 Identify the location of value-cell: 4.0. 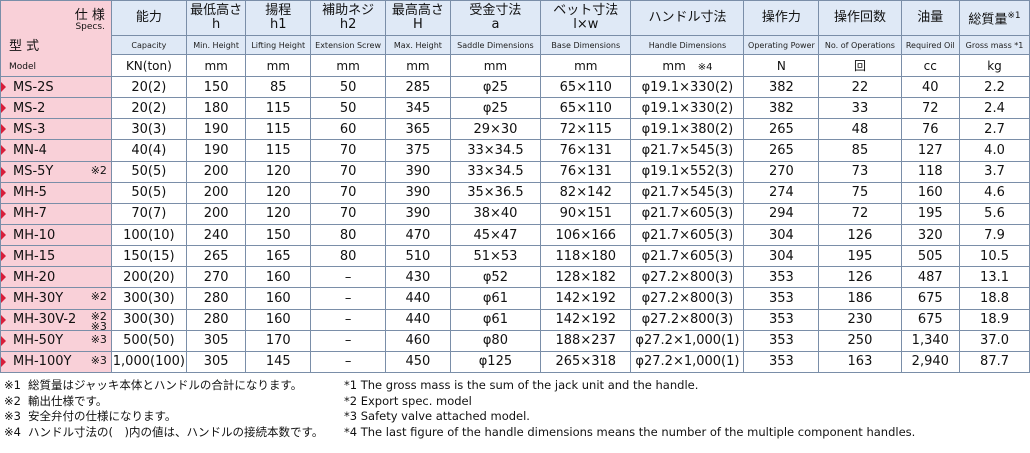
(994, 150).